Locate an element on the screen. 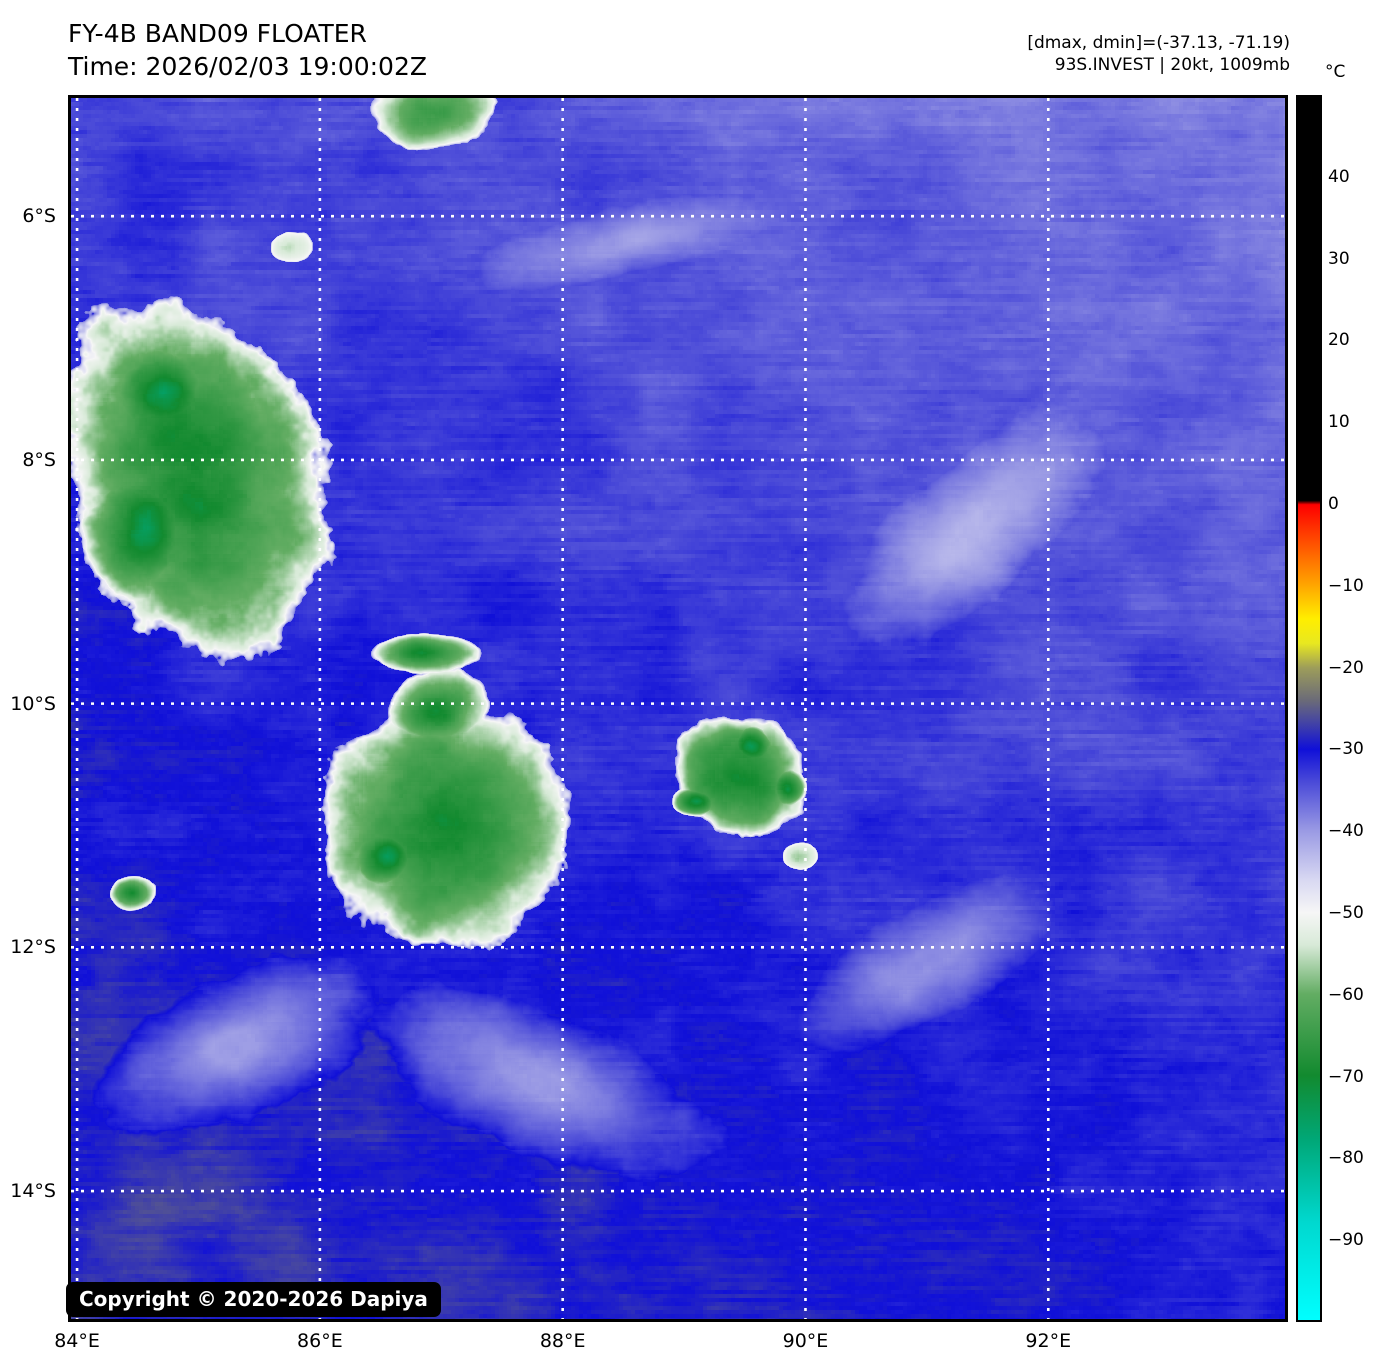 This screenshot has height=1359, width=1388. colorbar-tick--40: −40 is located at coordinates (1346, 831).